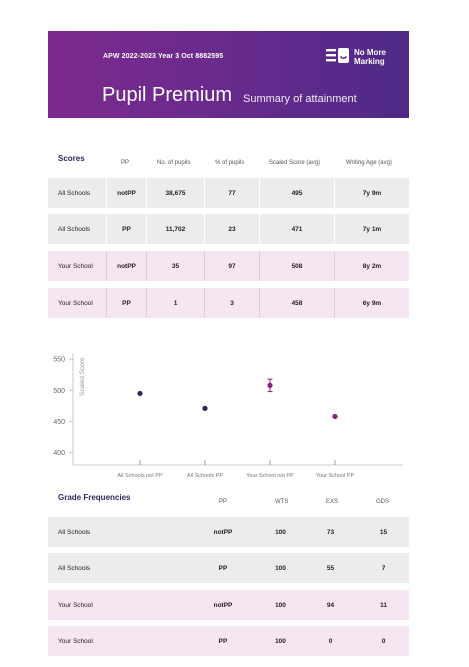  I want to click on logo-text: No More Marking, so click(370, 57).